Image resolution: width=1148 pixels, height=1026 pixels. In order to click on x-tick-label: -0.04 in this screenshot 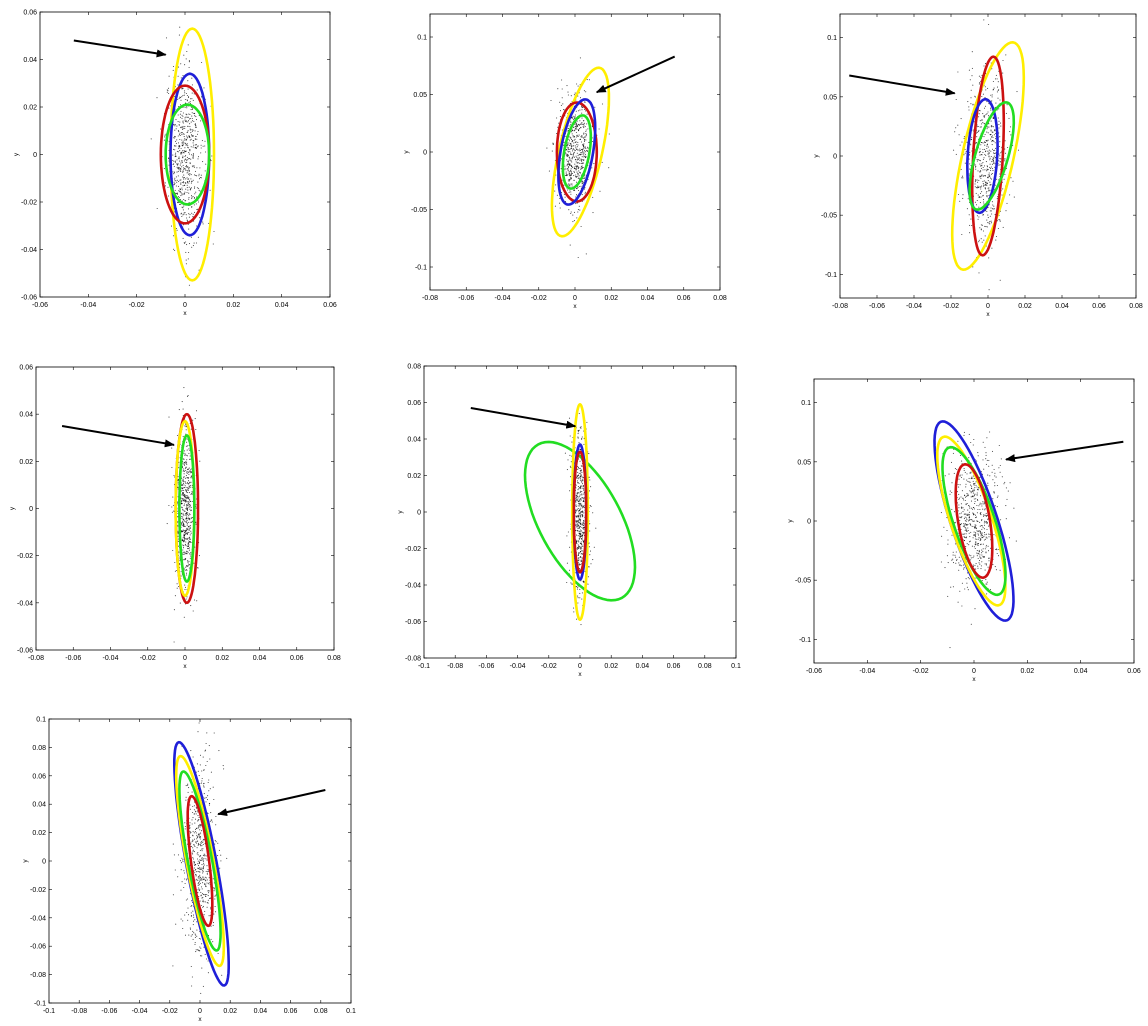, I will do `click(518, 666)`.